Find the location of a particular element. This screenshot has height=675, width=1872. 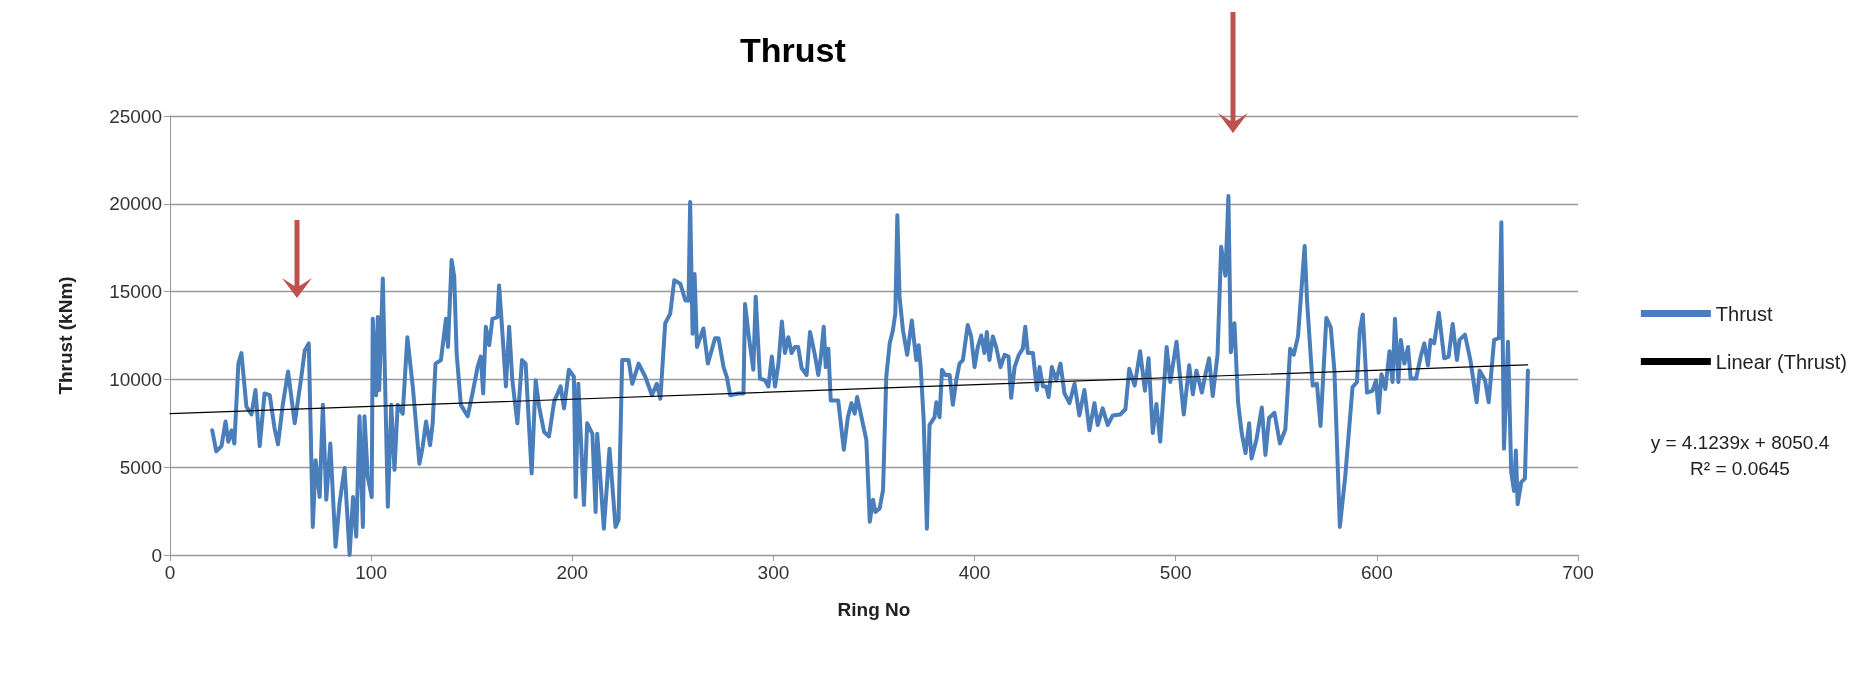

y-tick-label: 5000 is located at coordinates (140, 467).